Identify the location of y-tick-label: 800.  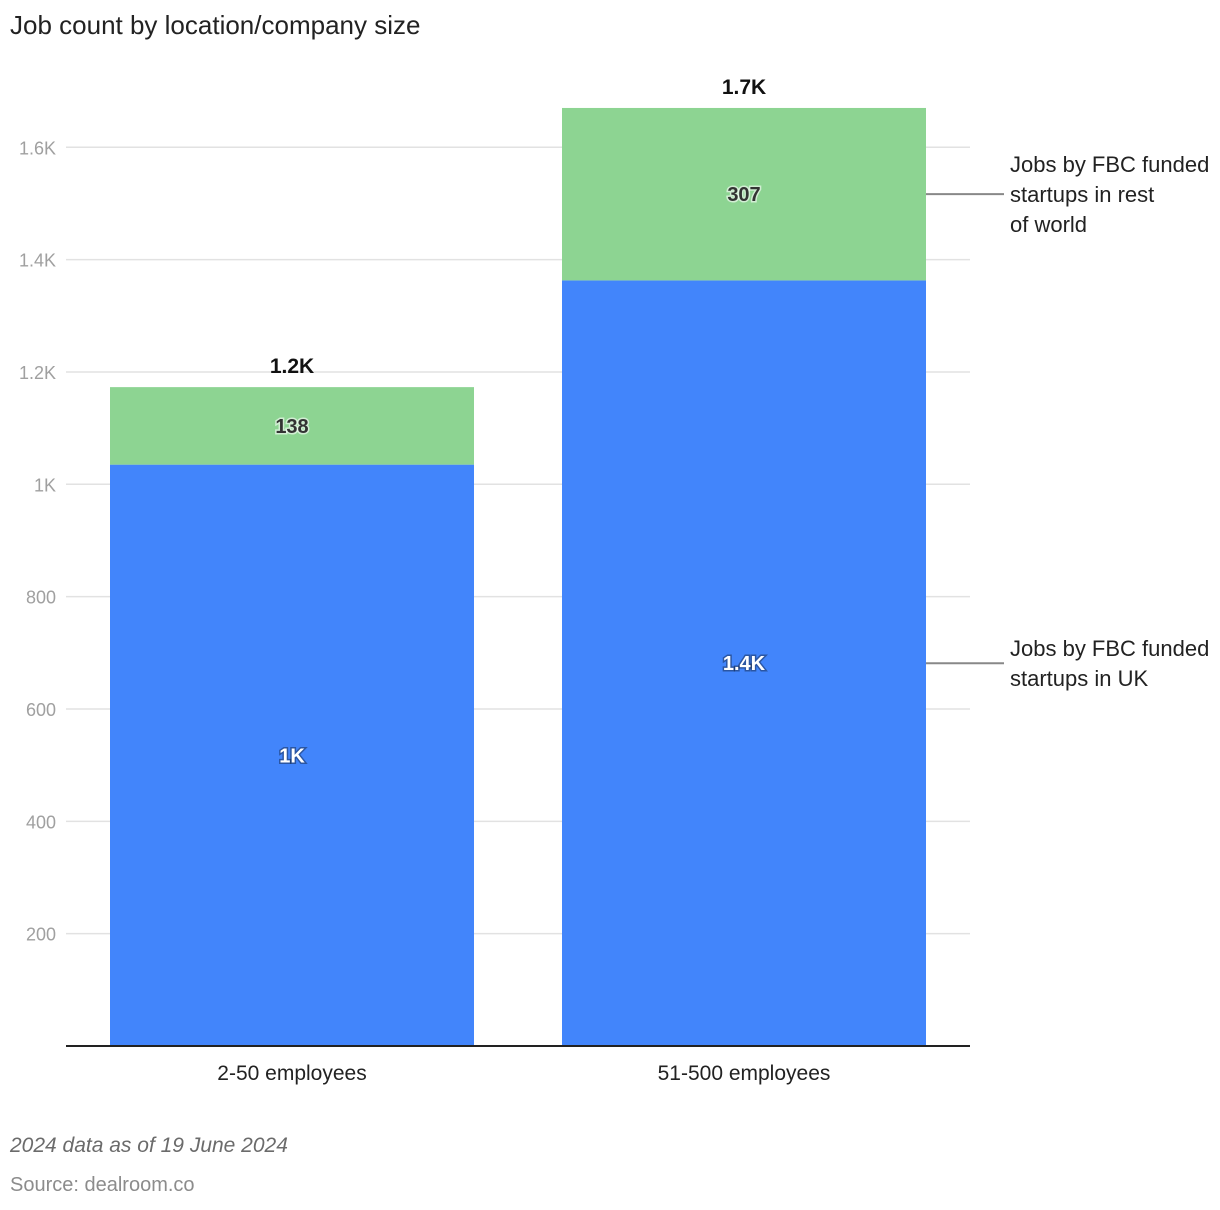
(41, 598).